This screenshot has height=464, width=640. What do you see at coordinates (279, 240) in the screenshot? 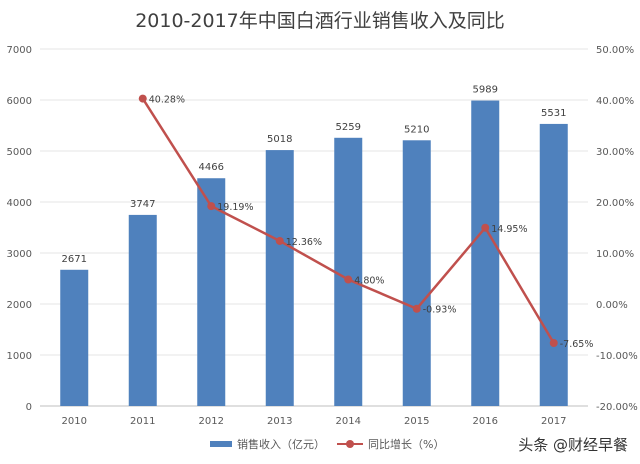
I see `growth-point-2013` at bounding box center [279, 240].